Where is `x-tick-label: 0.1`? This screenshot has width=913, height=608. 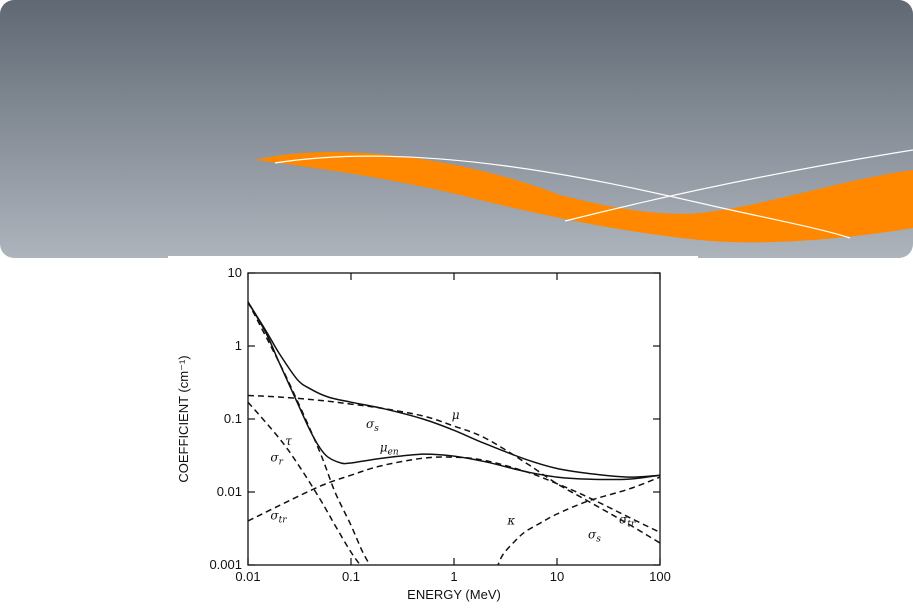 x-tick-label: 0.1 is located at coordinates (351, 576).